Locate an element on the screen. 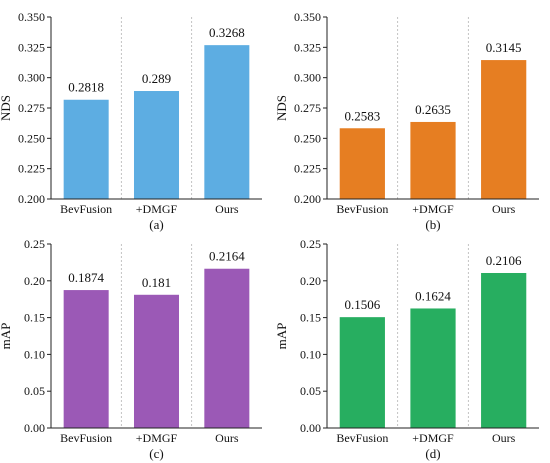 This screenshot has width=550, height=463. bar-value-label: 0.1506 is located at coordinates (362, 304).